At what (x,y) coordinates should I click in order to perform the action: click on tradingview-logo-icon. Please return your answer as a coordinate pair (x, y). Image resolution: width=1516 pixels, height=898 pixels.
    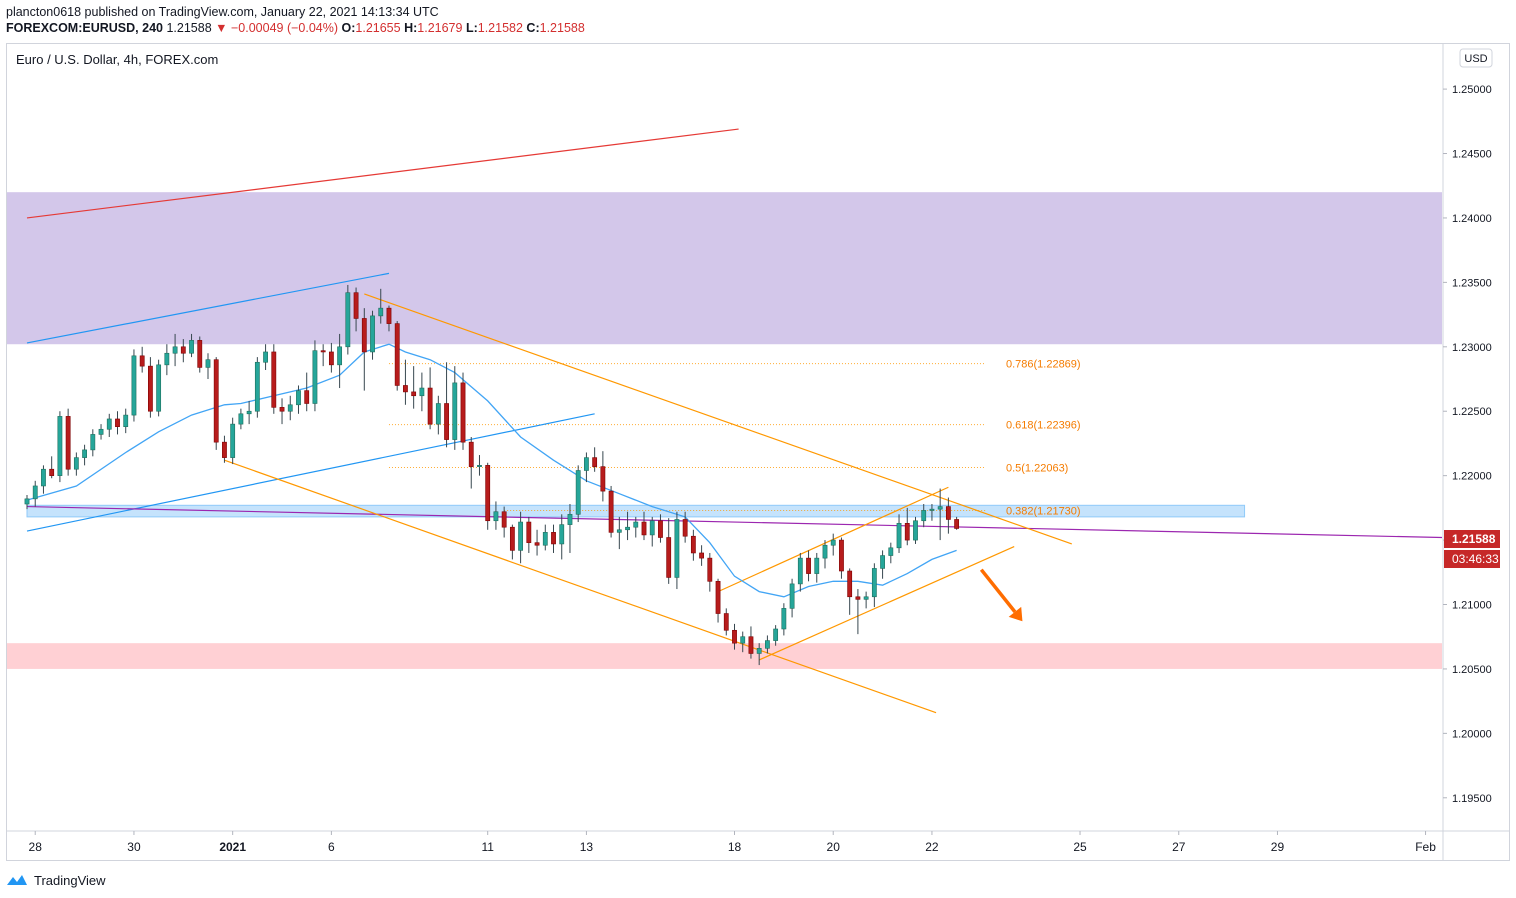
    Looking at the image, I should click on (17, 880).